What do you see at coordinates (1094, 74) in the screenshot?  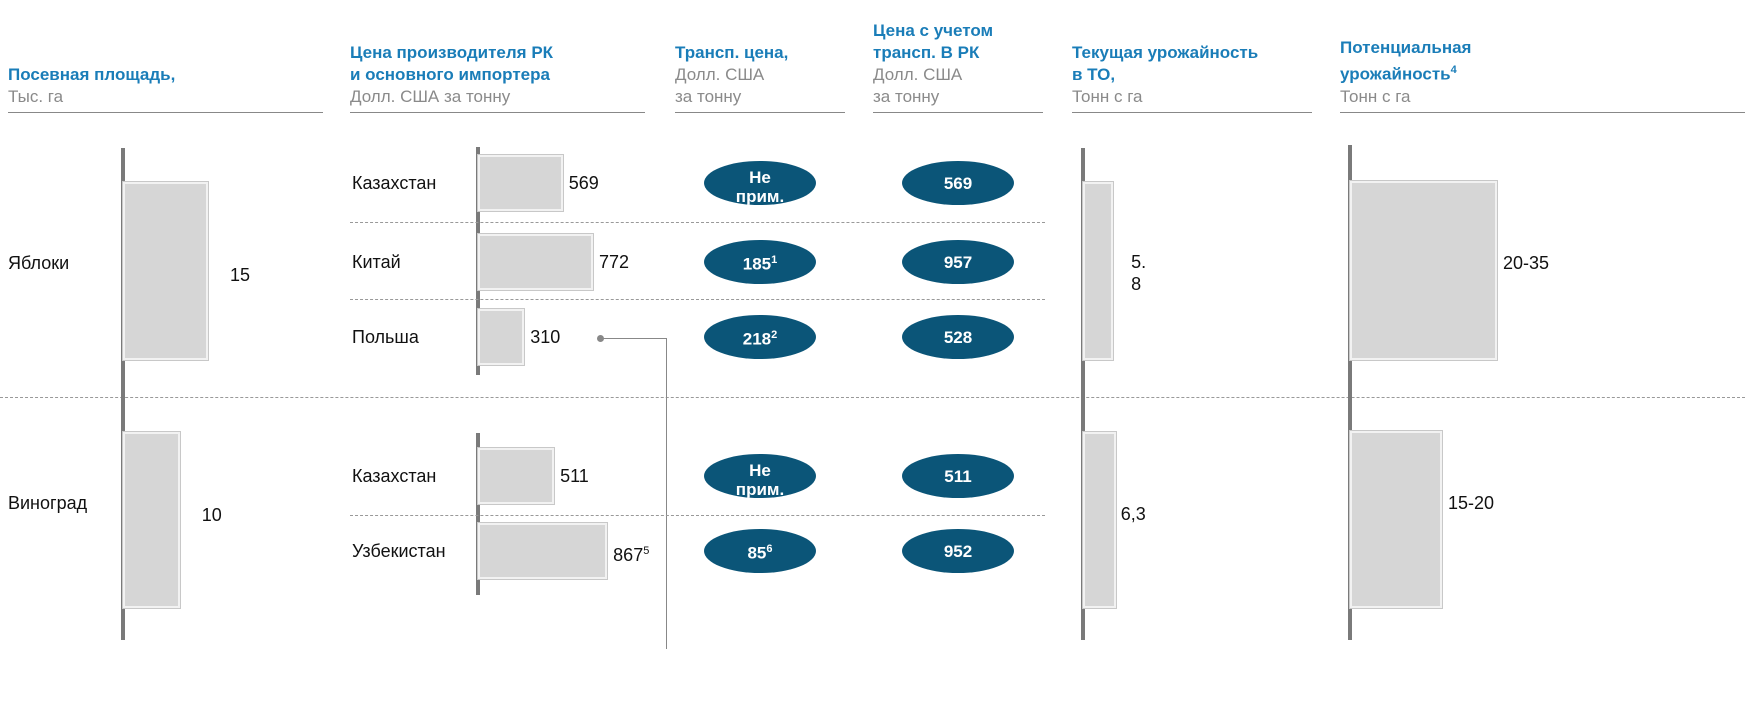 I see `header-title: в ТО,` at bounding box center [1094, 74].